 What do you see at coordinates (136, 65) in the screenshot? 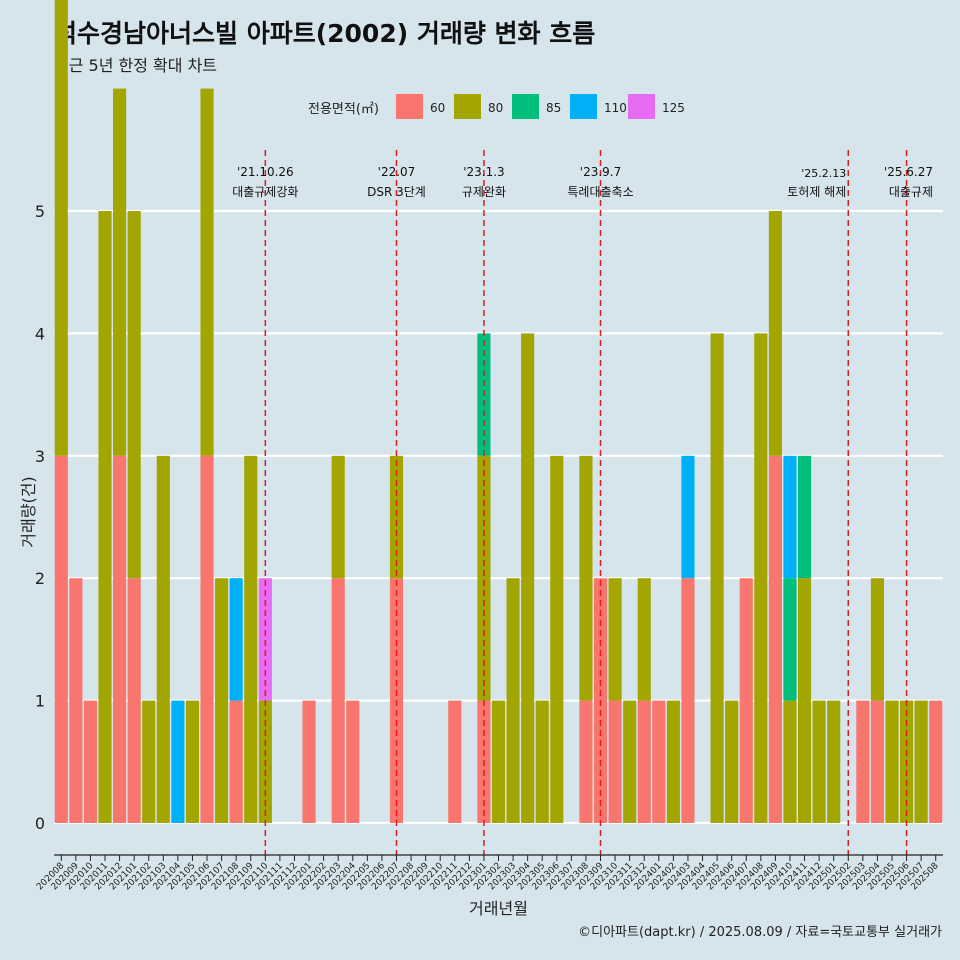
I see `chart-subtitle: 최근 5년 한정 확대 차트` at bounding box center [136, 65].